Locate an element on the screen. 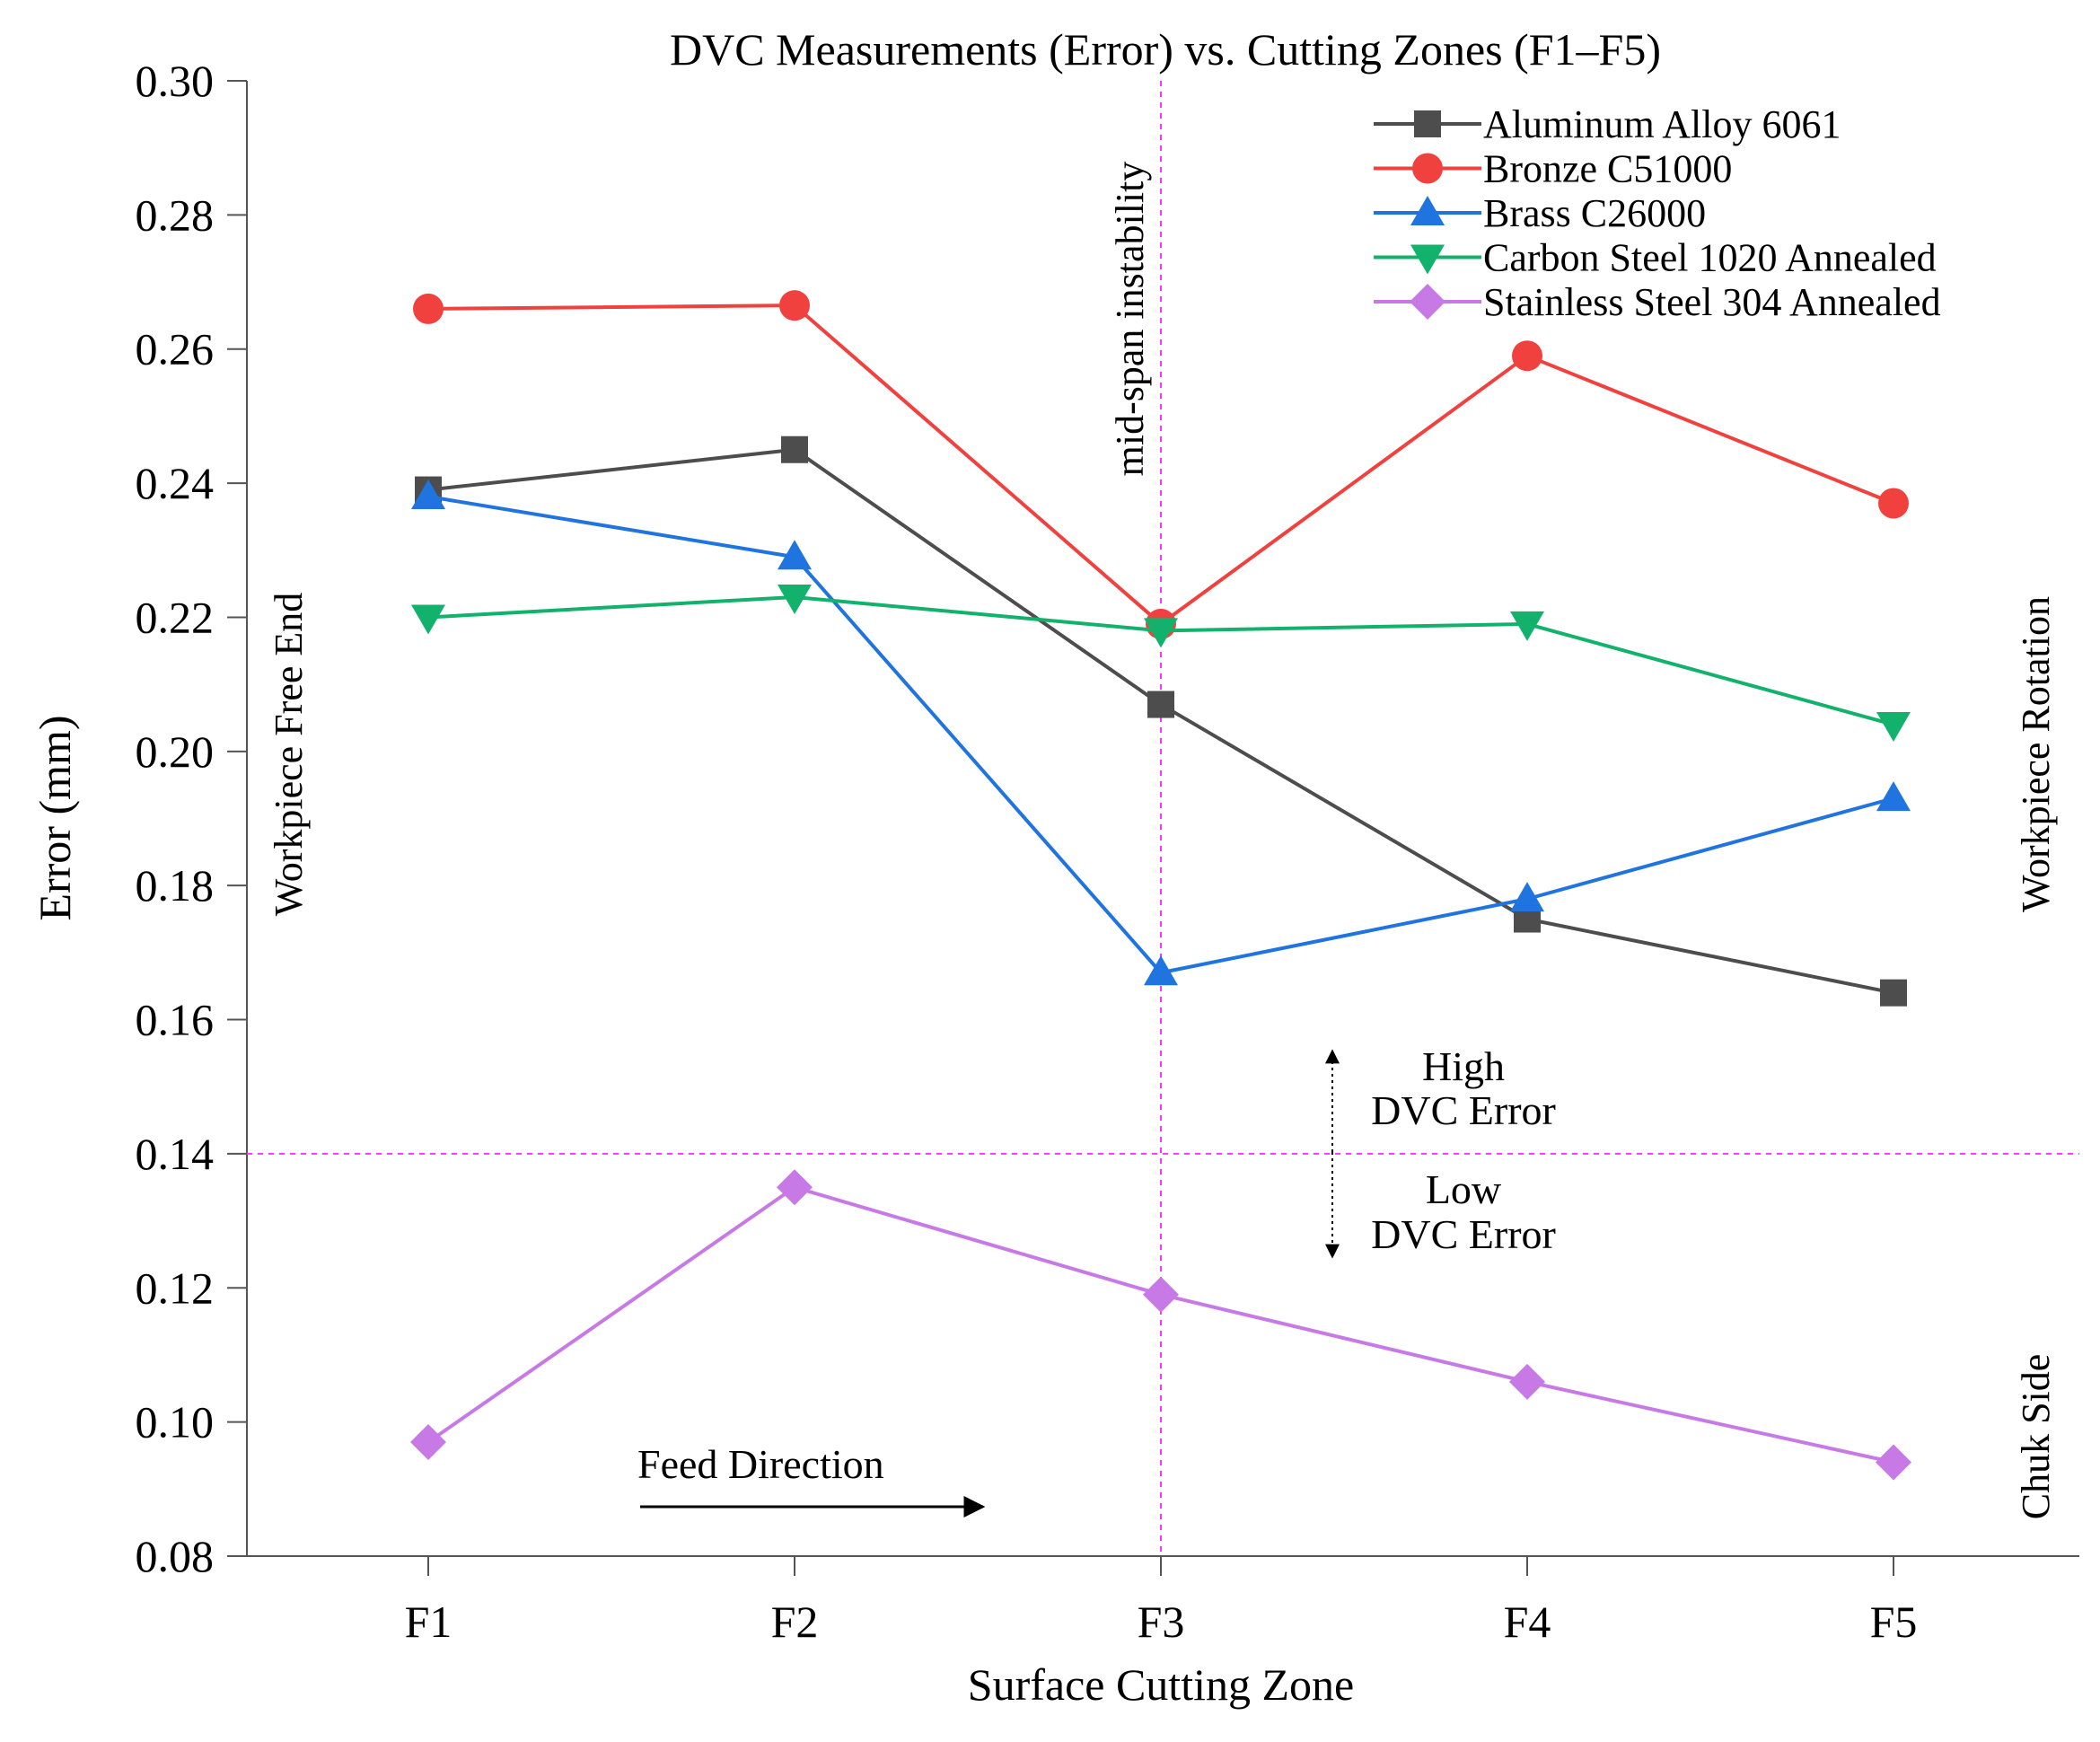 This screenshot has height=1742, width=2100. y-tick-label: 0.10 is located at coordinates (175, 1422).